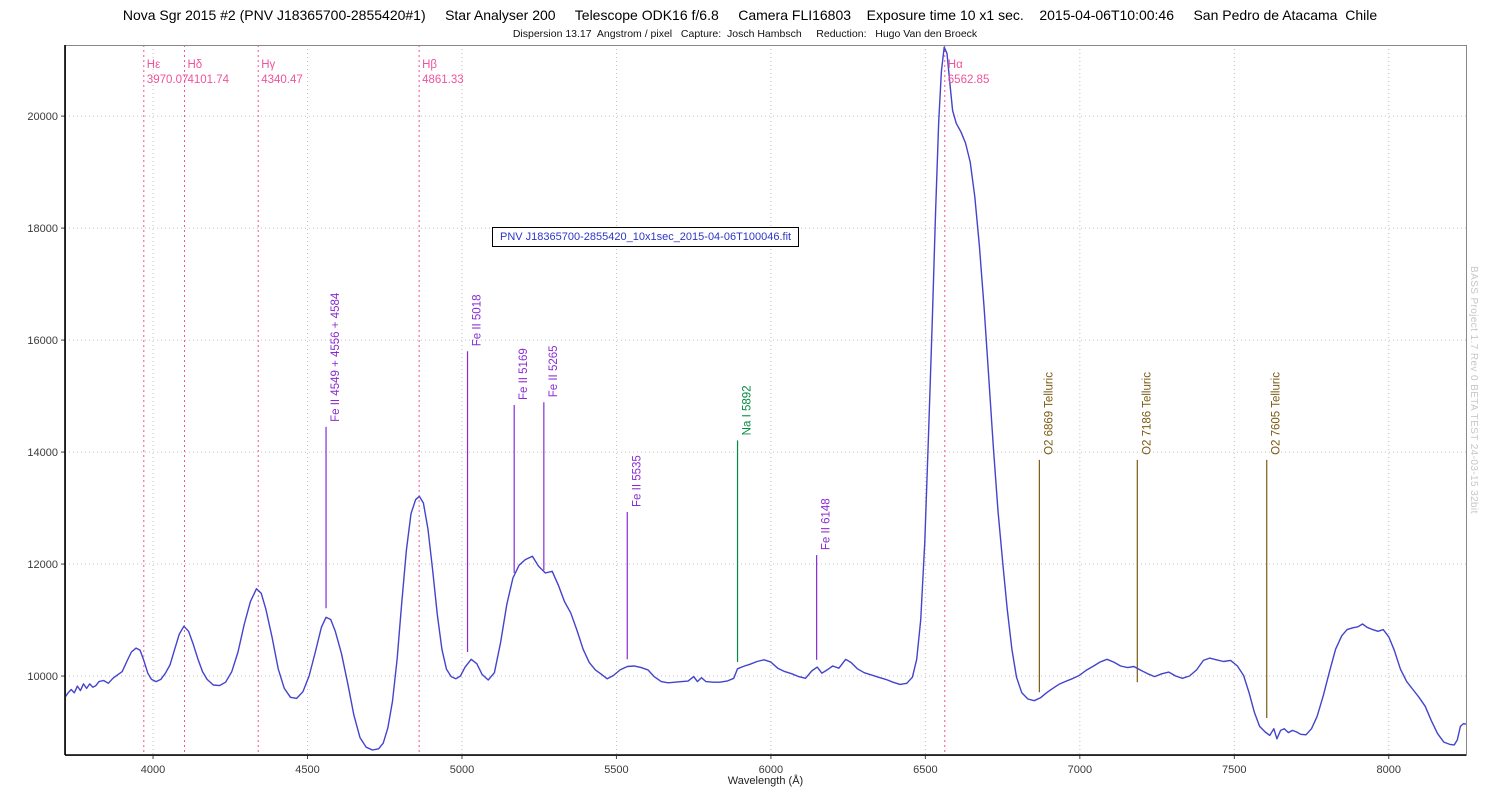 The height and width of the screenshot is (800, 1500). What do you see at coordinates (771, 770) in the screenshot?
I see `x-tick-label: 6000` at bounding box center [771, 770].